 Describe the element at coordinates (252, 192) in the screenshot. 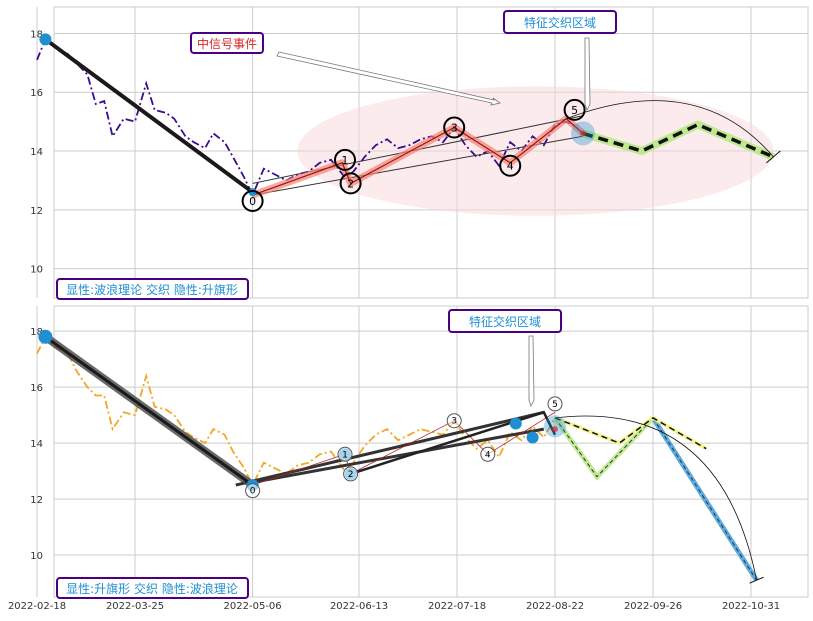

I see `wave0-marker` at that location.